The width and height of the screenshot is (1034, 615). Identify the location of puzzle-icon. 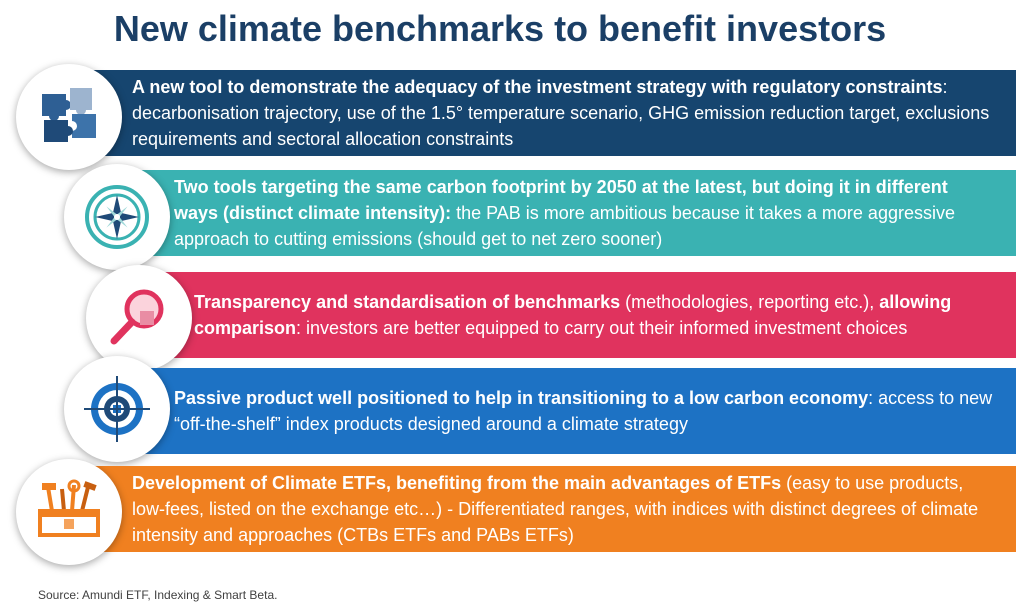
(69, 115).